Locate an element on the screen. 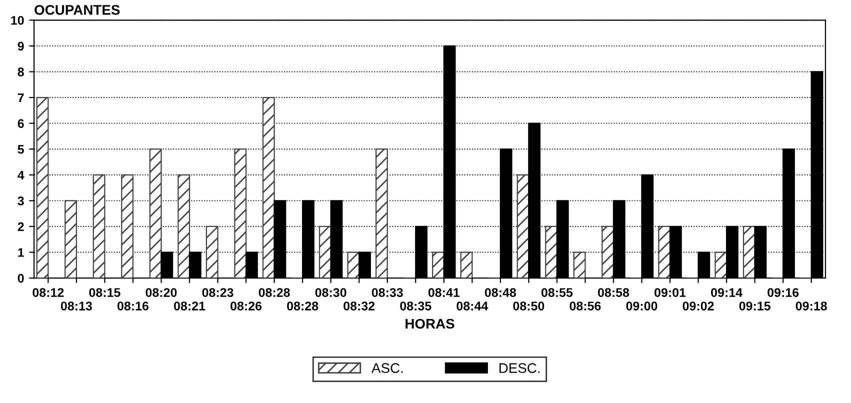  y-tick-label: 9 is located at coordinates (21, 46).